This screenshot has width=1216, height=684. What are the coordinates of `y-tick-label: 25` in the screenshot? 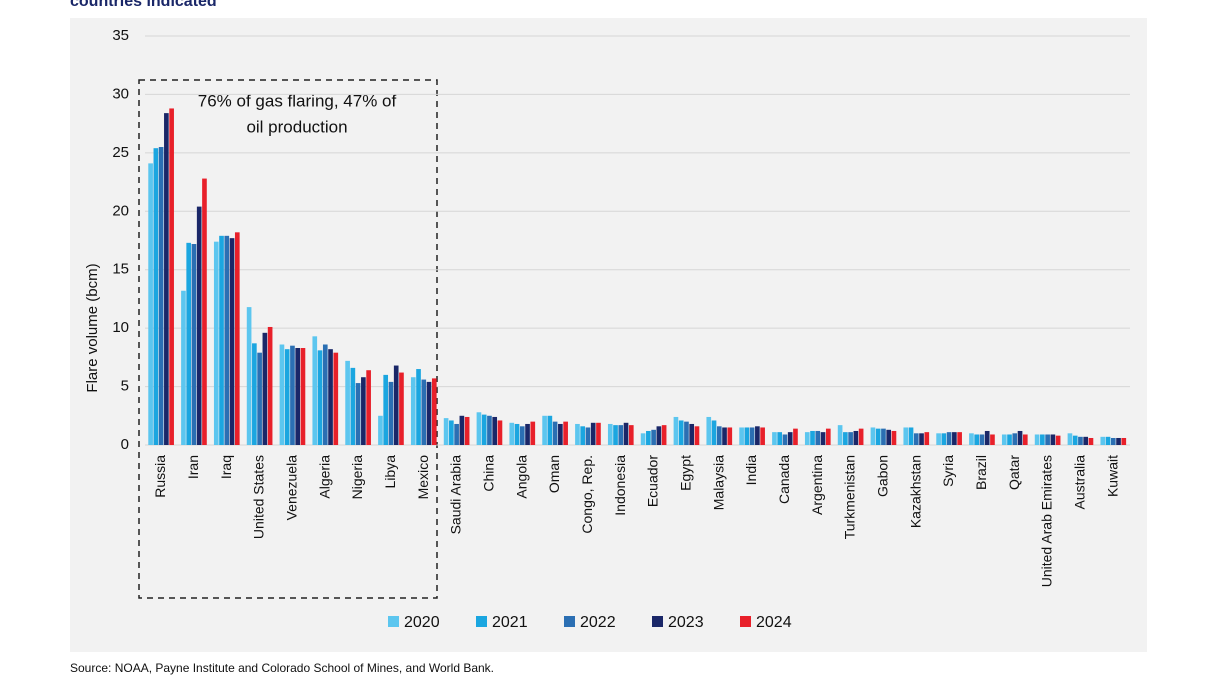 It's located at (120, 152).